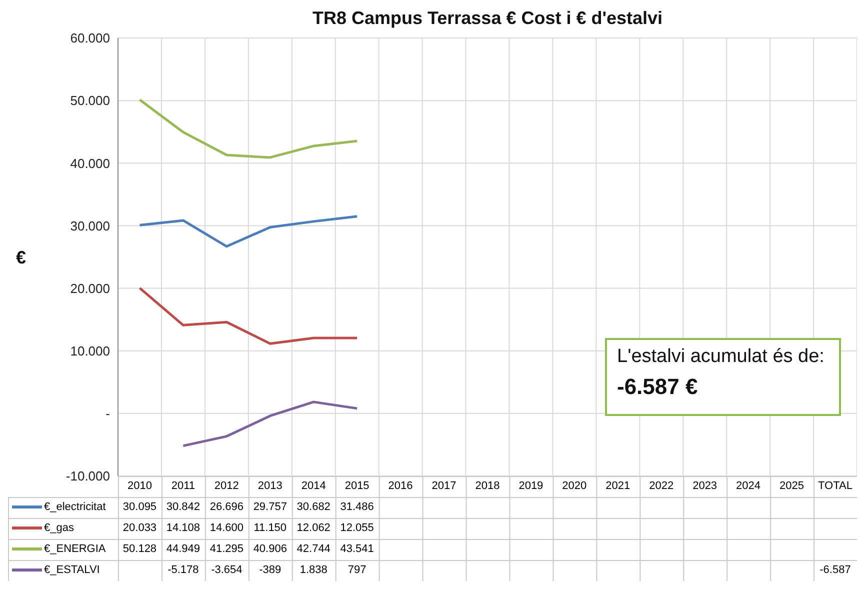 This screenshot has width=865, height=608. Describe the element at coordinates (139, 486) in the screenshot. I see `x-tick-label: 2010` at that location.